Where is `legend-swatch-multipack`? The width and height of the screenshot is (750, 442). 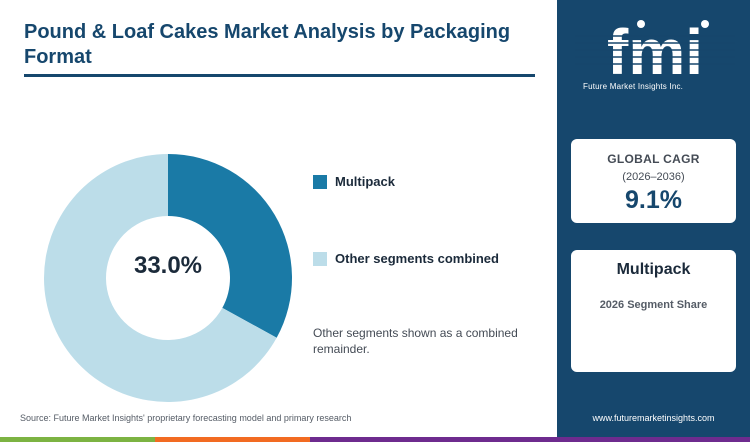 legend-swatch-multipack is located at coordinates (320, 181).